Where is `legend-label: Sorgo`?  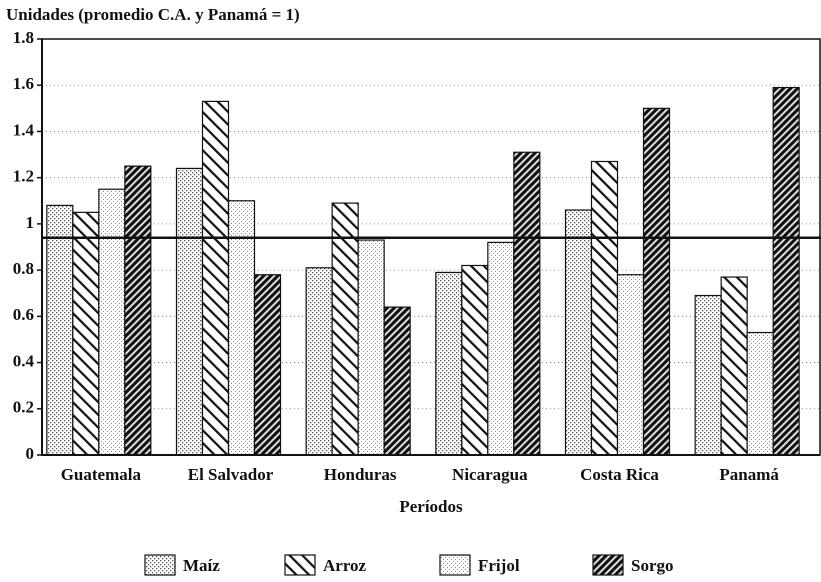 legend-label: Sorgo is located at coordinates (652, 565).